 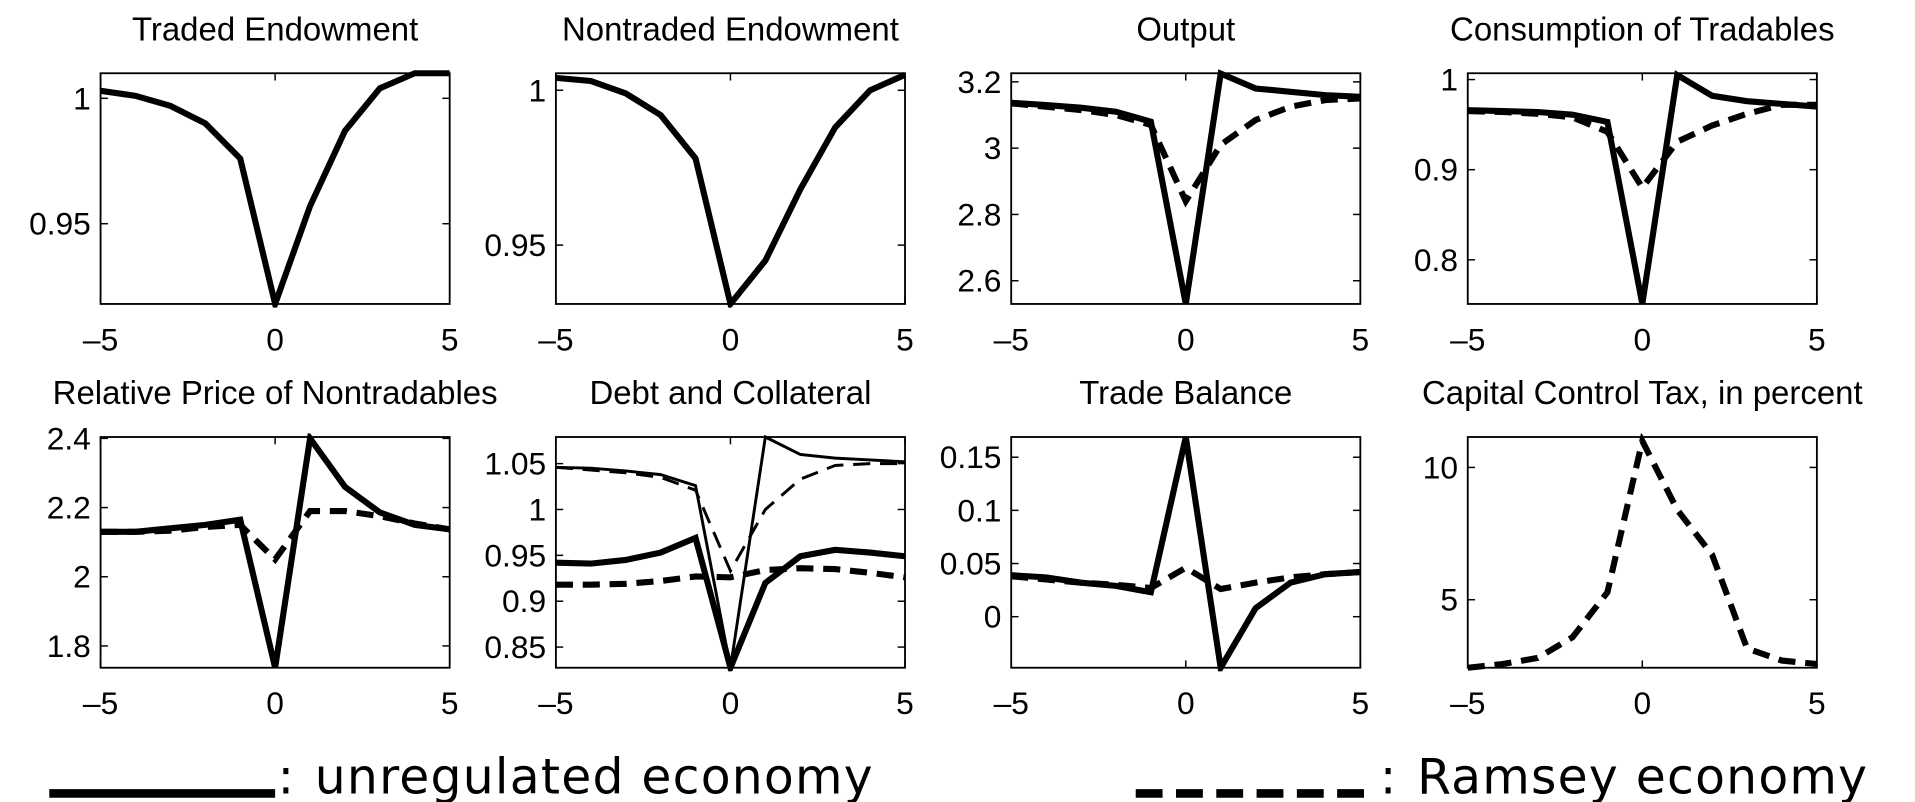 I want to click on y-tick-label: 1.8, so click(x=69, y=646).